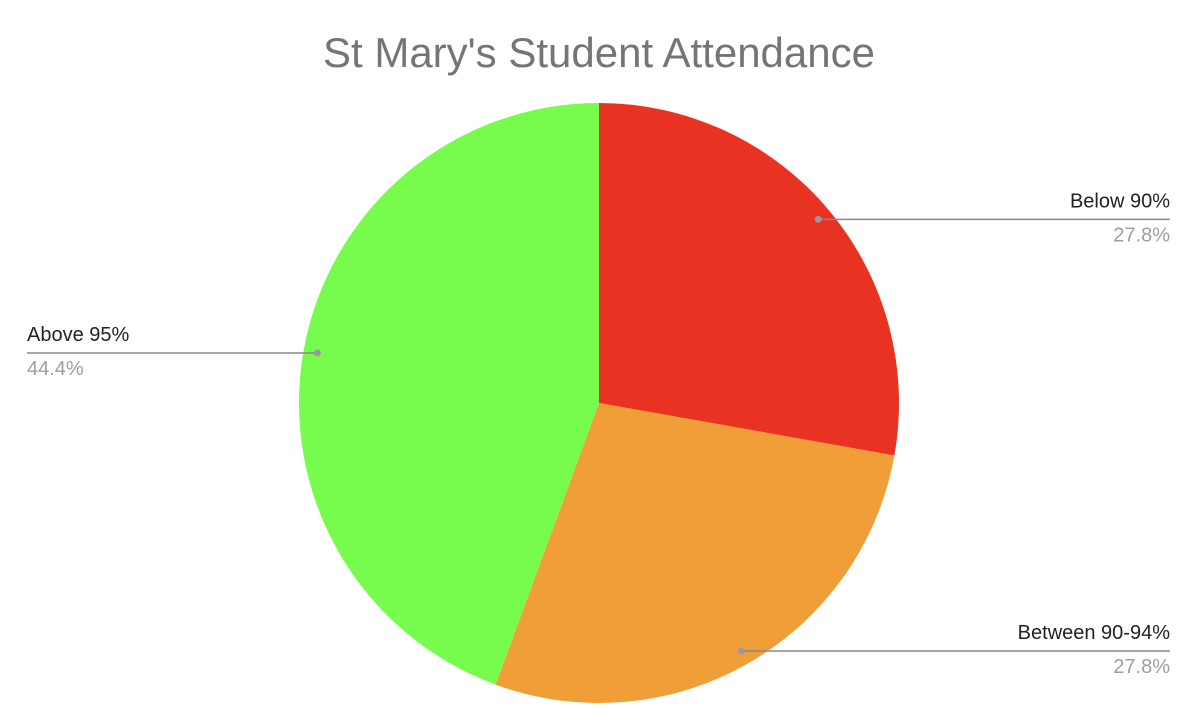 The height and width of the screenshot is (728, 1200). What do you see at coordinates (599, 52) in the screenshot?
I see `chart-title: St Mary's Student Attendance` at bounding box center [599, 52].